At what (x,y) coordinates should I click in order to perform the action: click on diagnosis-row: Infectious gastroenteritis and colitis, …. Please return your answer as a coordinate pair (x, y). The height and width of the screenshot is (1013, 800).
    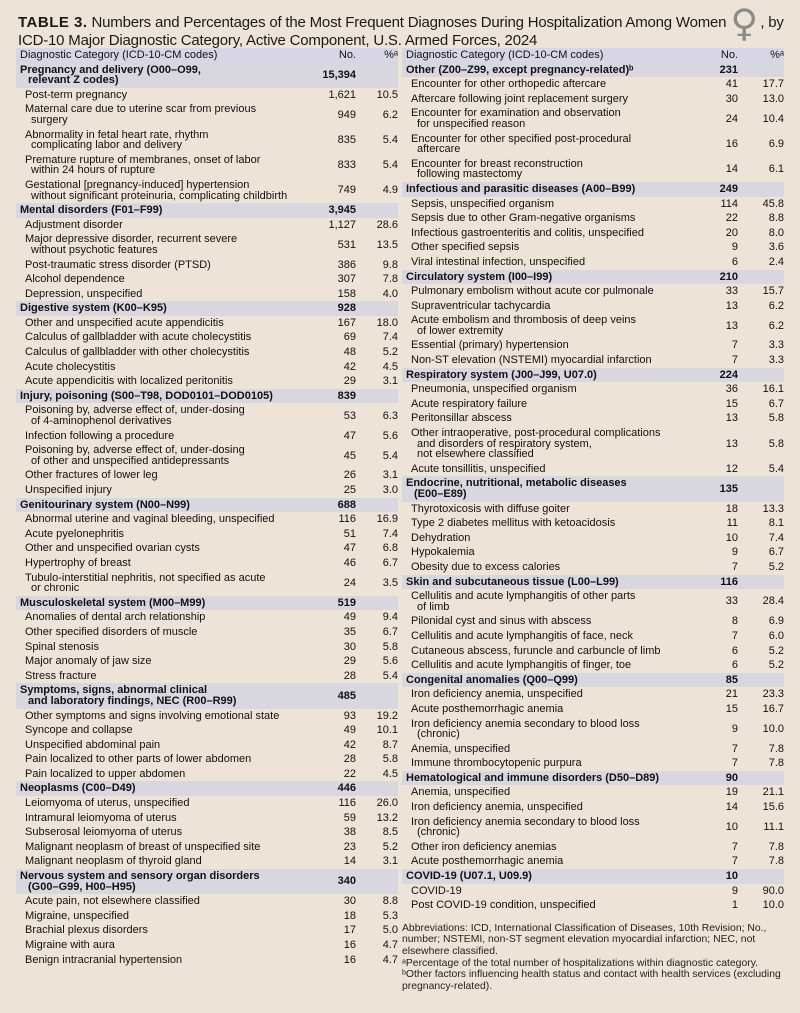
    Looking at the image, I should click on (593, 233).